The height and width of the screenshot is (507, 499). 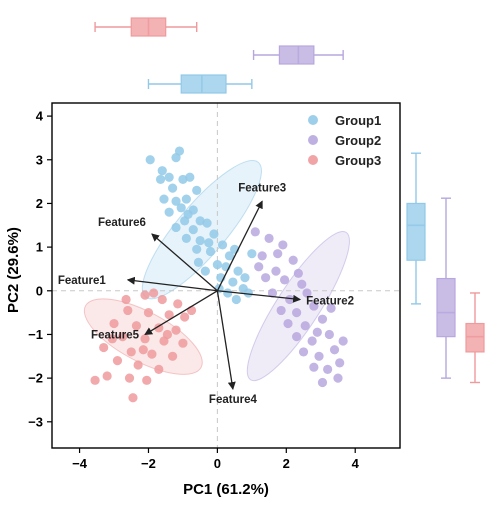 I want to click on x-tick-label: 4, so click(x=356, y=463).